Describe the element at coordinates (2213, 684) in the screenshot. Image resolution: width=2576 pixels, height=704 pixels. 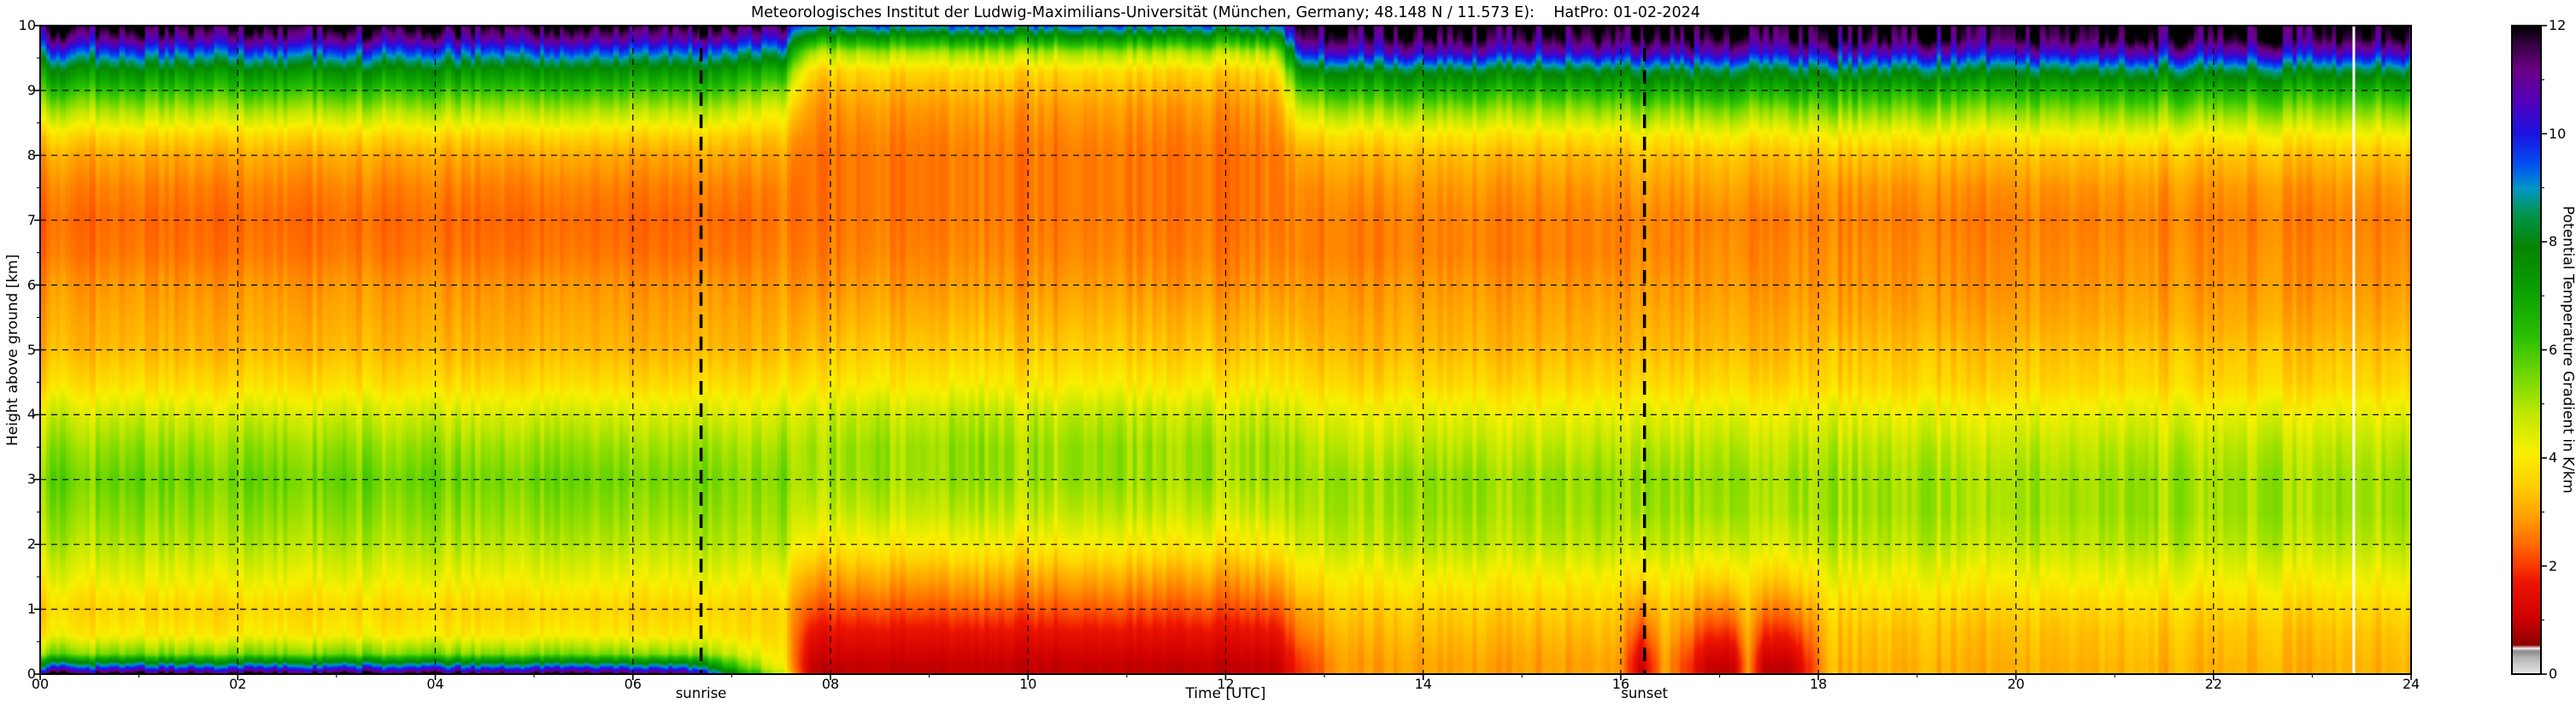
I see `x-tick-label: 22` at that location.